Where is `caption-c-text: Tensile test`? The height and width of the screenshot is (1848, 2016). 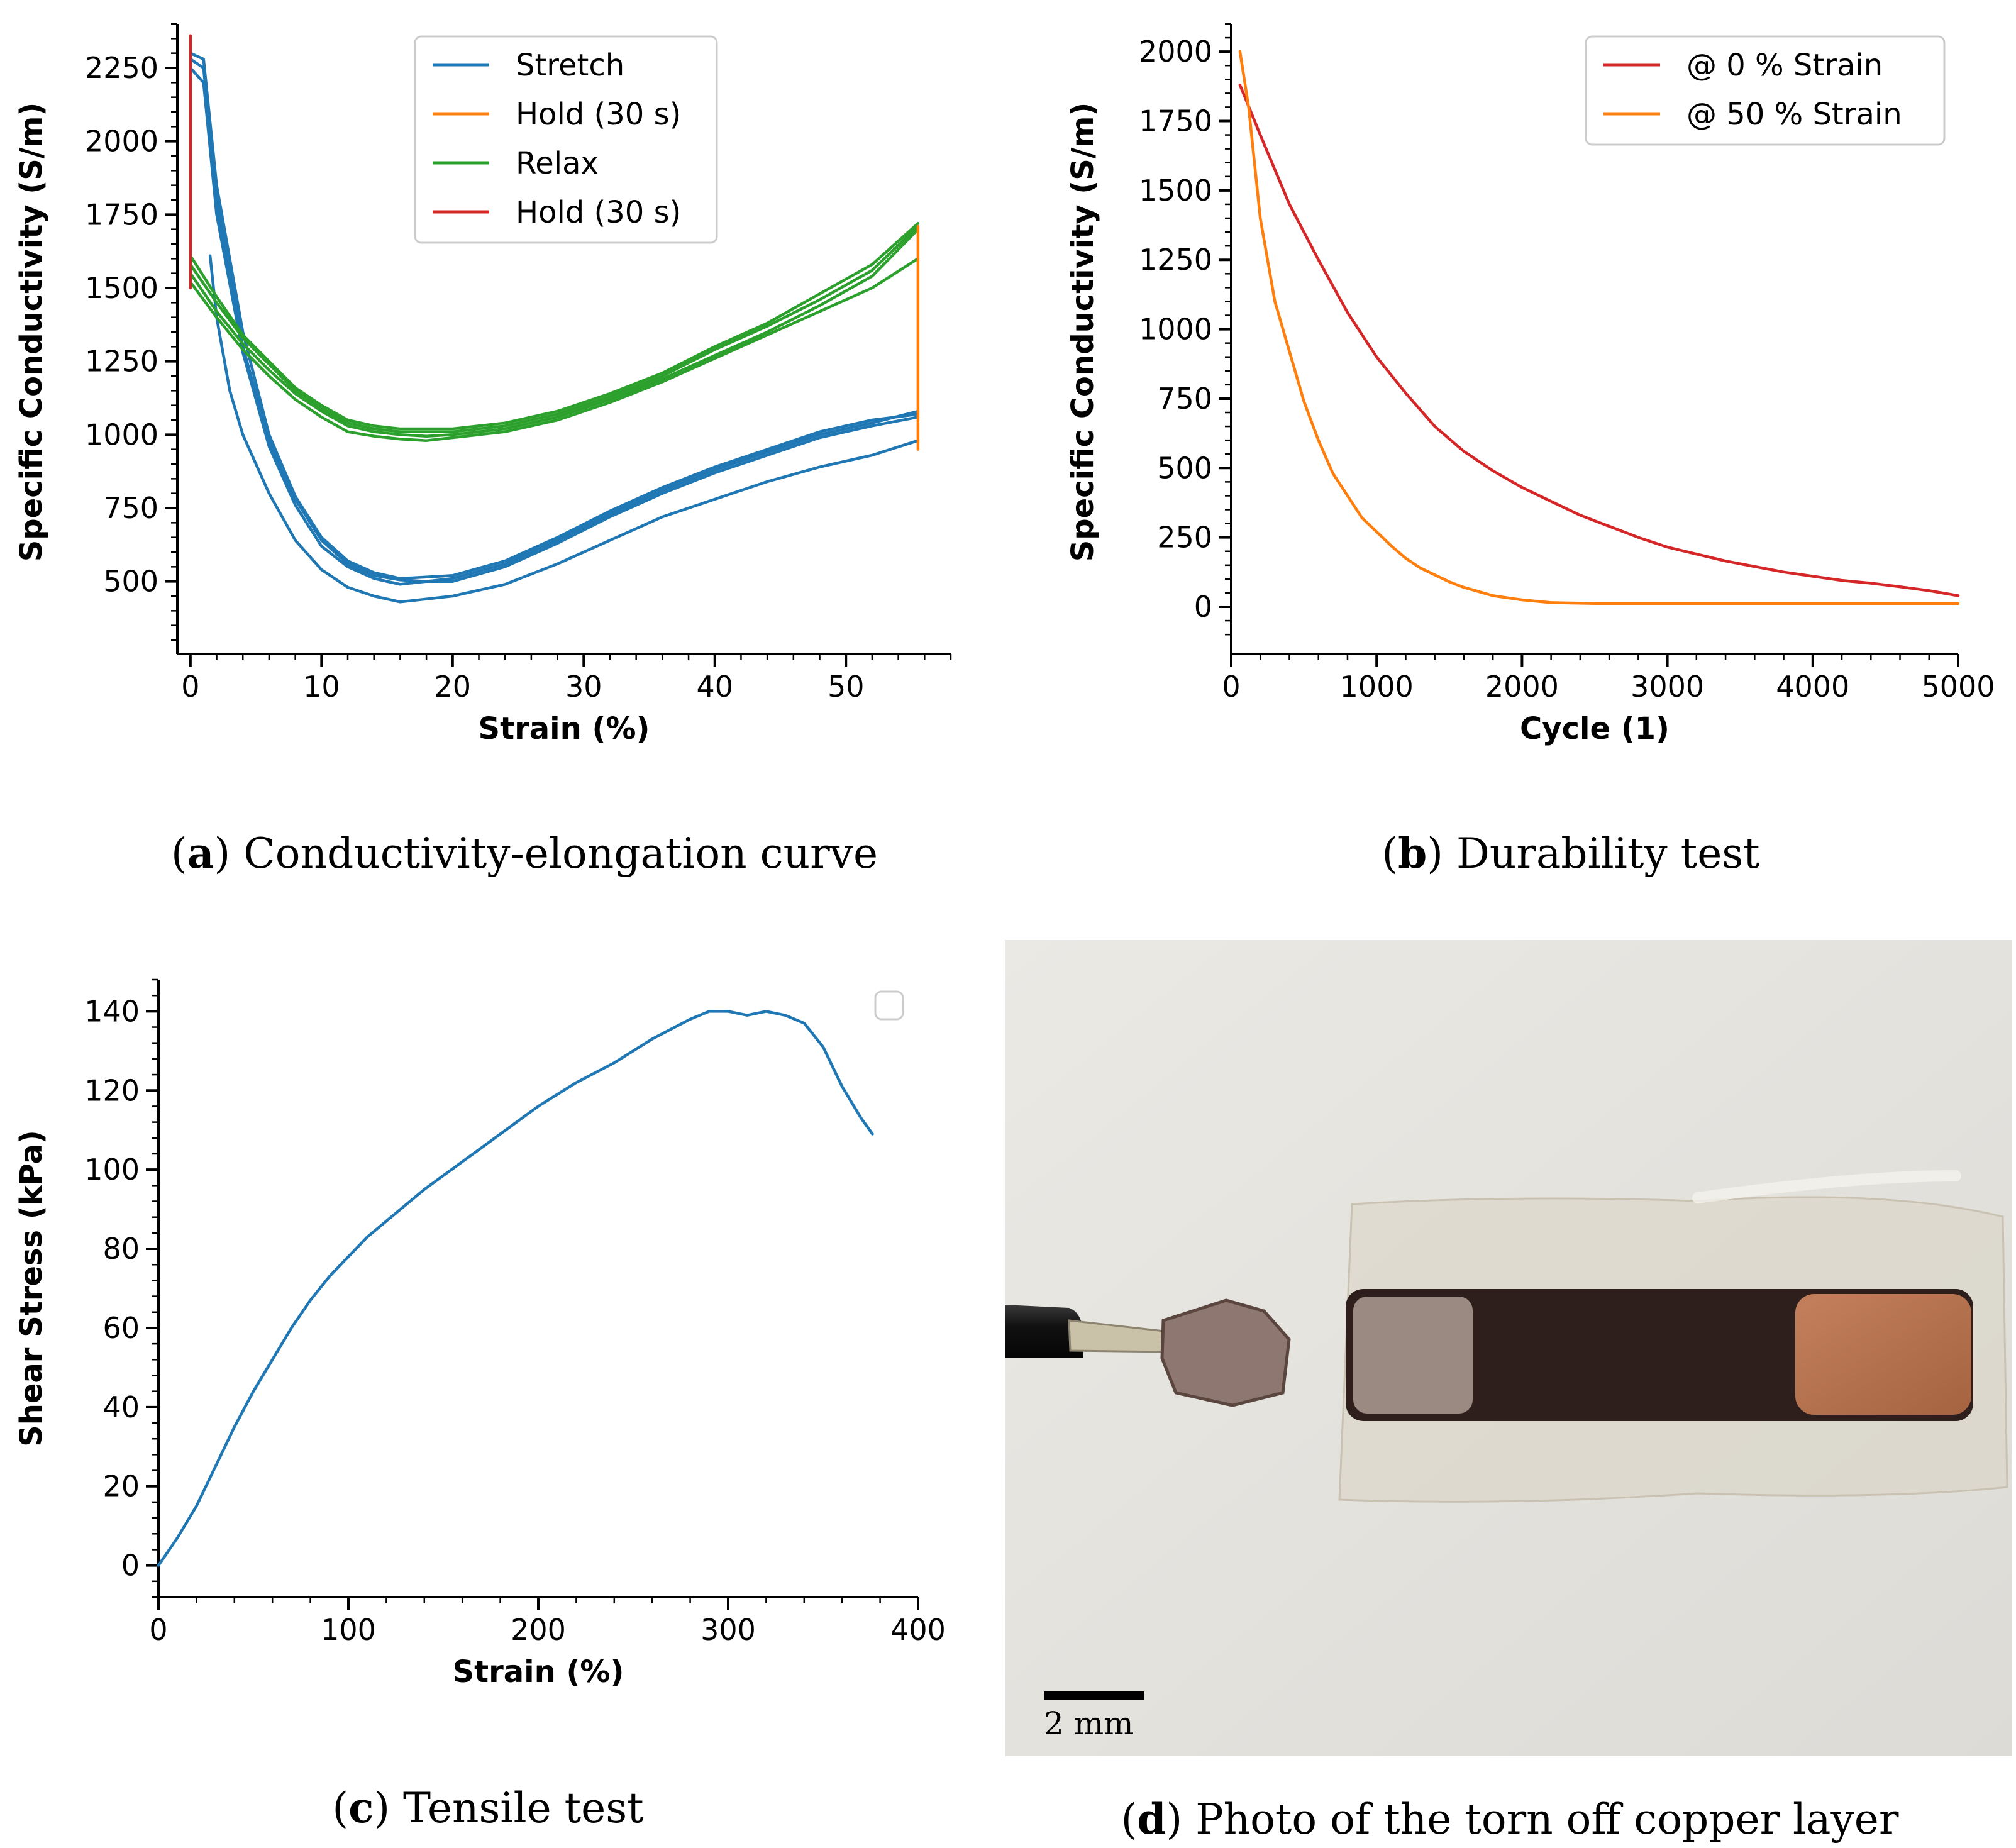 caption-c-text: Tensile test is located at coordinates (523, 1808).